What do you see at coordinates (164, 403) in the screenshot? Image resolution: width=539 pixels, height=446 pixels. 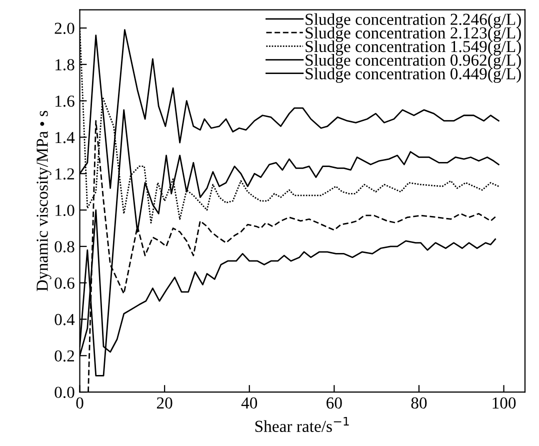 I see `x-tick-label: 20` at bounding box center [164, 403].